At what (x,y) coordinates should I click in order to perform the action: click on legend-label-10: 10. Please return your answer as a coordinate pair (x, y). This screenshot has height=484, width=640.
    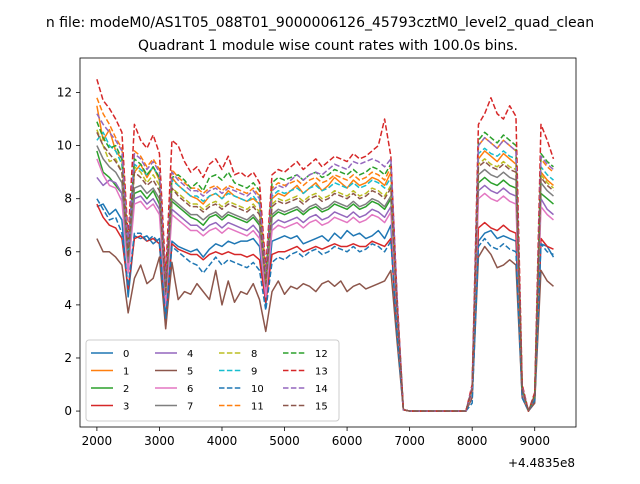
    Looking at the image, I should click on (257, 389).